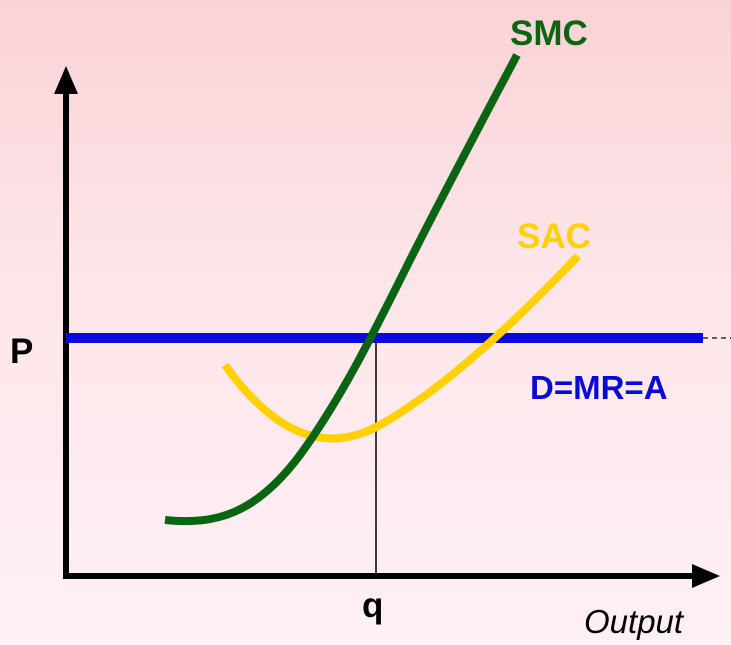 Image resolution: width=731 pixels, height=645 pixels. What do you see at coordinates (634, 621) in the screenshot?
I see `x-axis-label: Output` at bounding box center [634, 621].